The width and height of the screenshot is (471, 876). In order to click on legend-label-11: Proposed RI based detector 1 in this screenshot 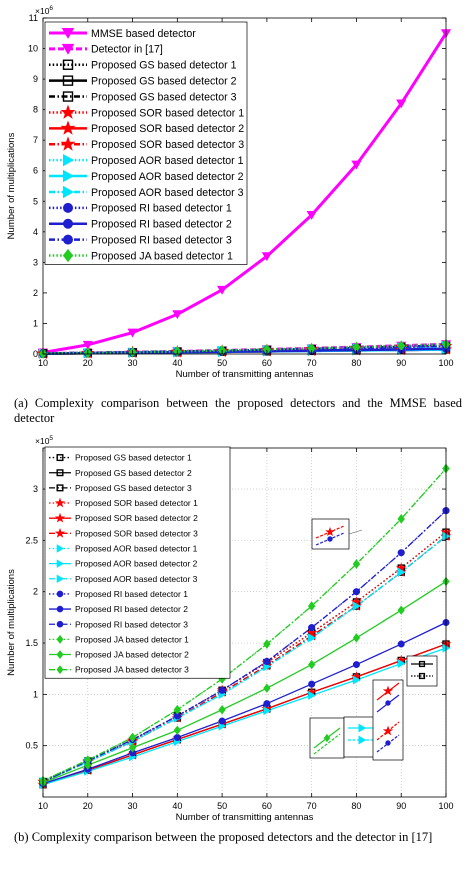, I will do `click(161, 209)`.